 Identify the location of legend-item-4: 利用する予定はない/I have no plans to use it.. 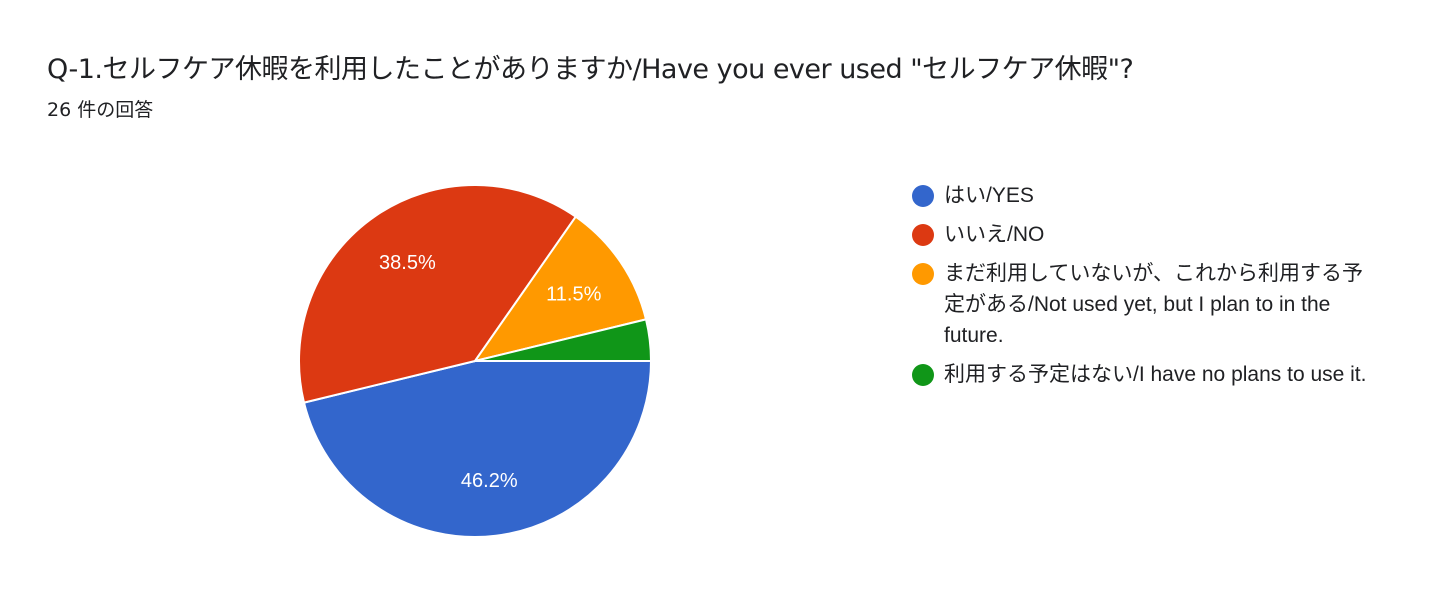
(1142, 374).